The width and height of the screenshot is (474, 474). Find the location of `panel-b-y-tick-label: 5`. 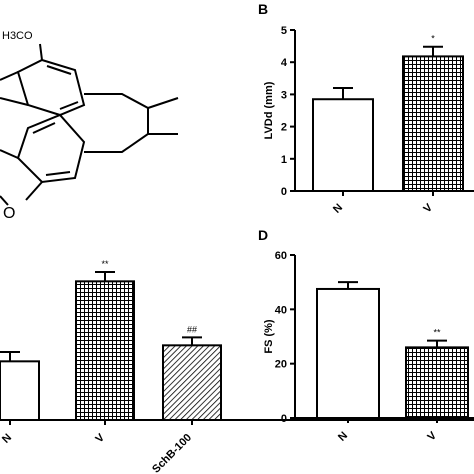

panel-b-y-tick-label: 5 is located at coordinates (284, 31).